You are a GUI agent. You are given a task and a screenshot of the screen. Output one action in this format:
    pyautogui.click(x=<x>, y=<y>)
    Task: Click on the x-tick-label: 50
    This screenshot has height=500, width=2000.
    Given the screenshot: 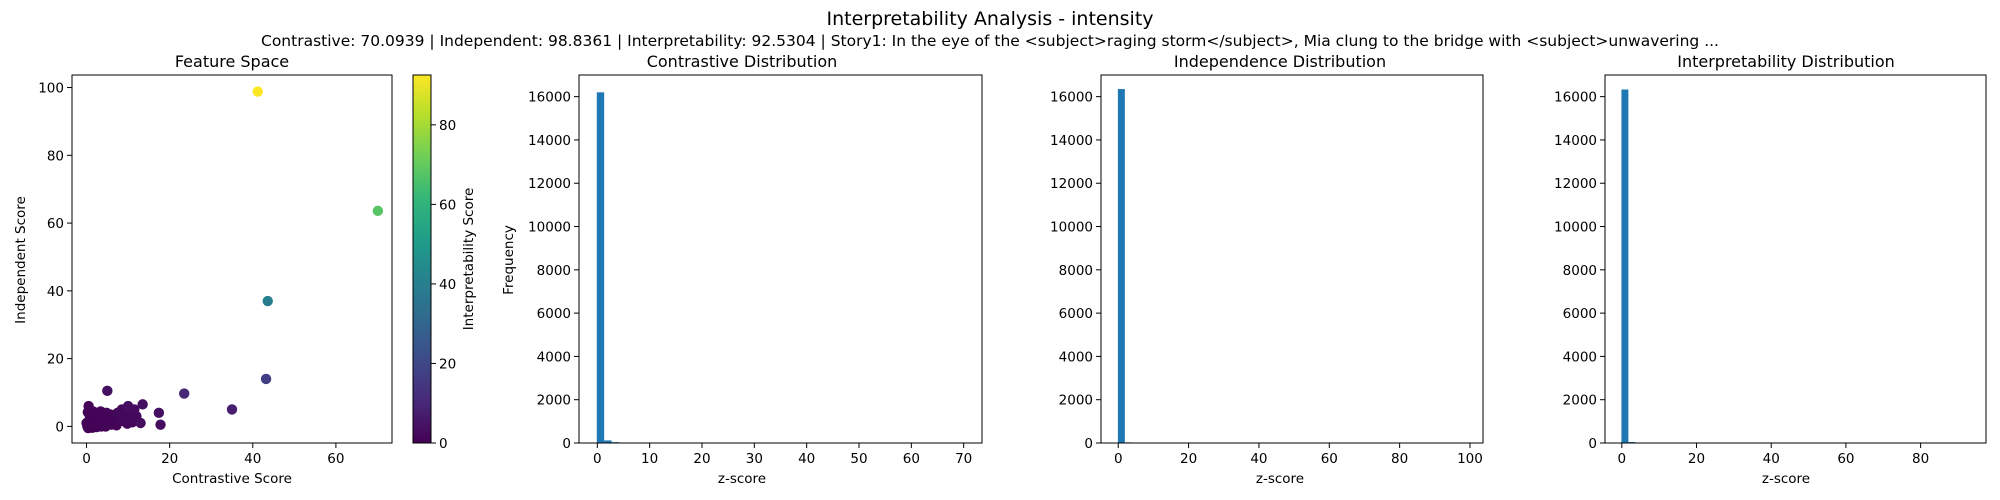 What is the action you would take?
    pyautogui.click(x=858, y=459)
    